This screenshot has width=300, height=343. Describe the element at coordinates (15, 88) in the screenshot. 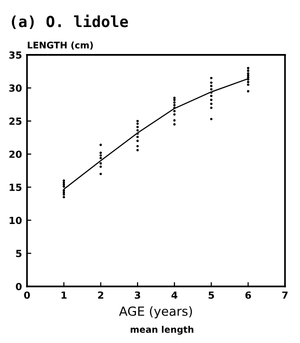

I see `y-tick-label: 30` at that location.